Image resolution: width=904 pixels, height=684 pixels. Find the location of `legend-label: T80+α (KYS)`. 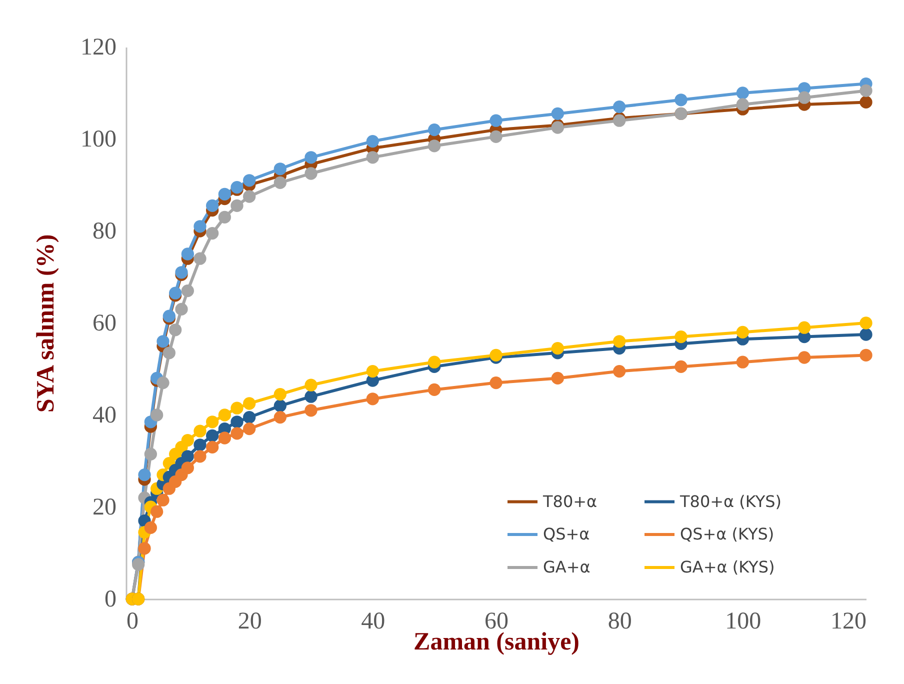

legend-label: T80+α (KYS) is located at coordinates (730, 501).